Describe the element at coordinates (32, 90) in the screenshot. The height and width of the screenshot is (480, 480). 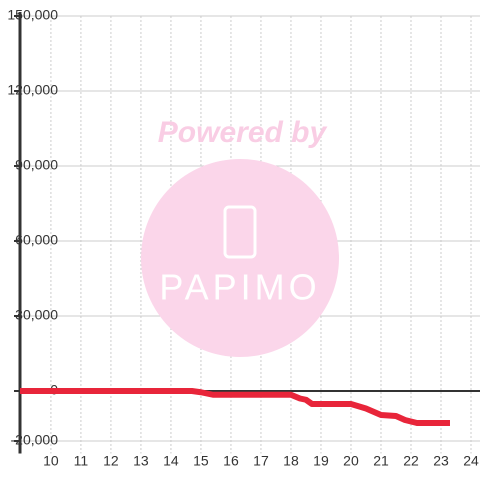
I see `y-tick-label: 120,000` at that location.